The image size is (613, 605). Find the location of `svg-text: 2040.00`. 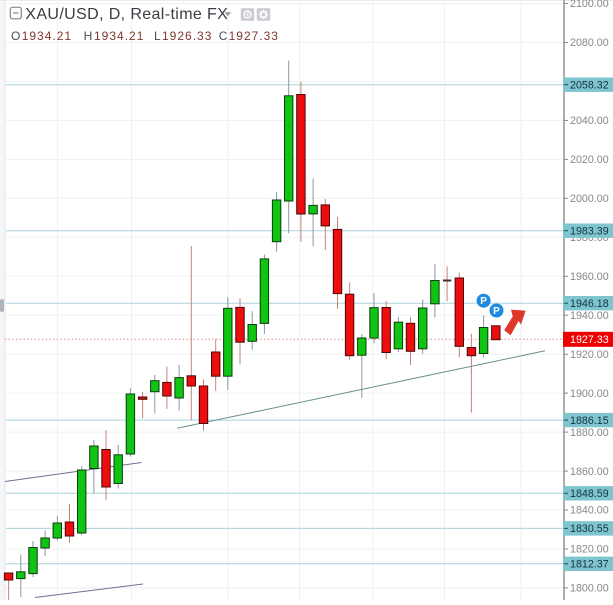

svg-text: 2040.00 is located at coordinates (589, 121).